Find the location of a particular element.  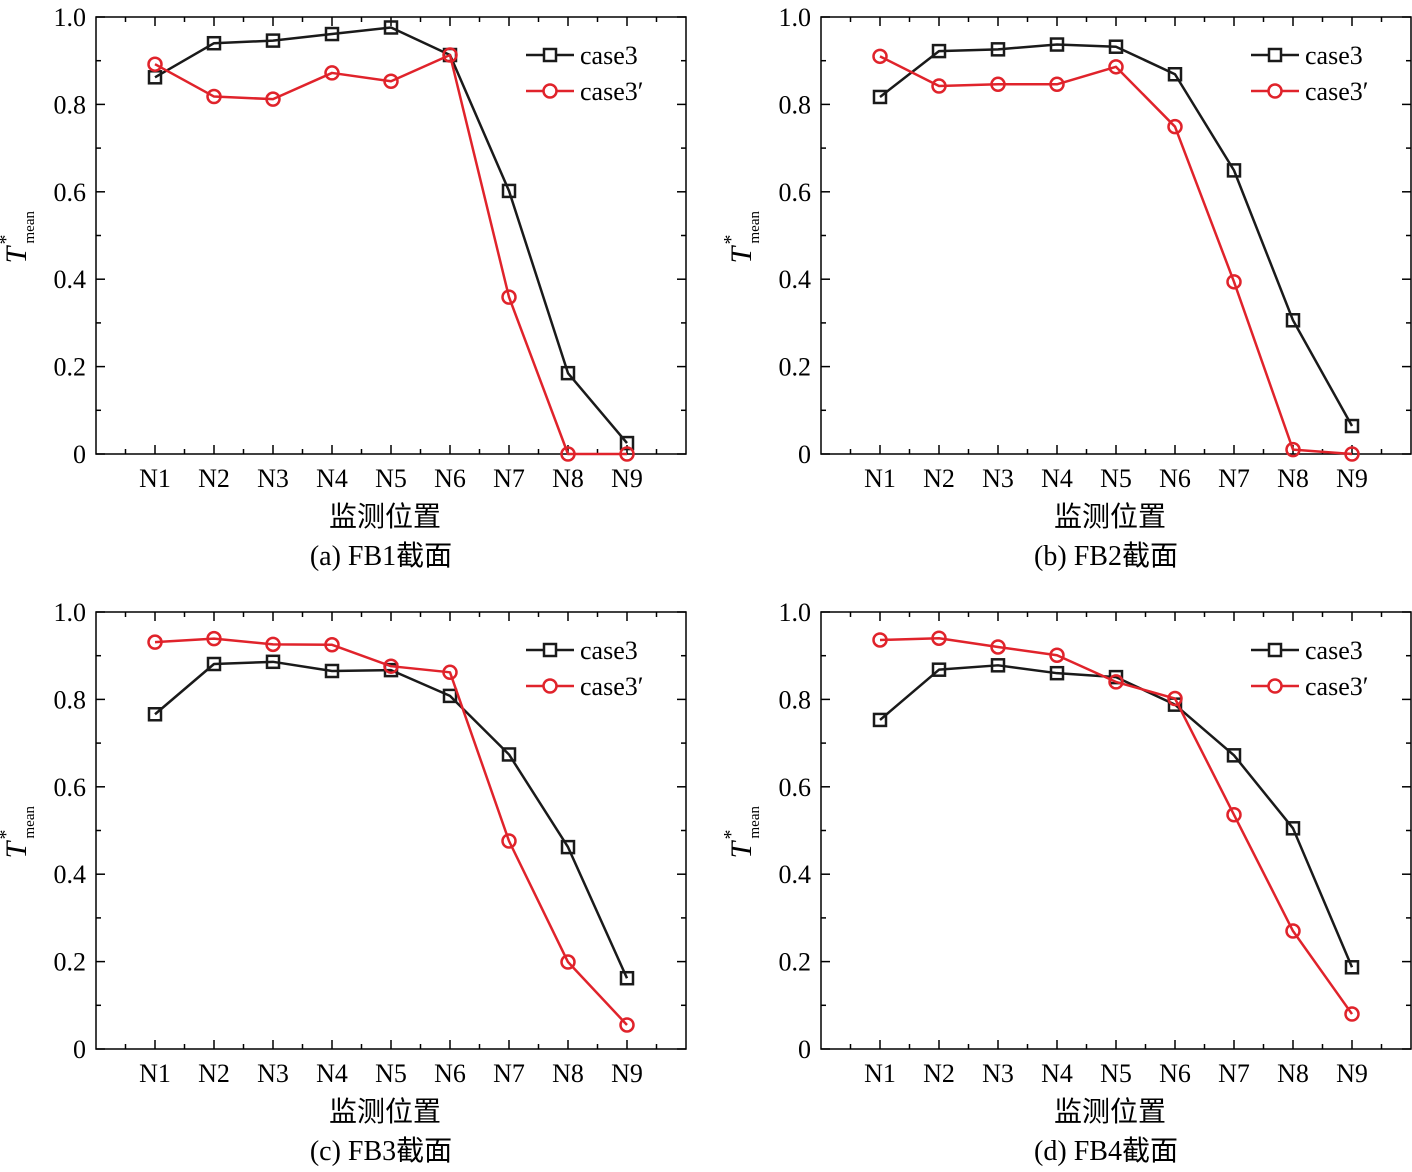

legend: case3 case3′ is located at coordinates (1309, 668).